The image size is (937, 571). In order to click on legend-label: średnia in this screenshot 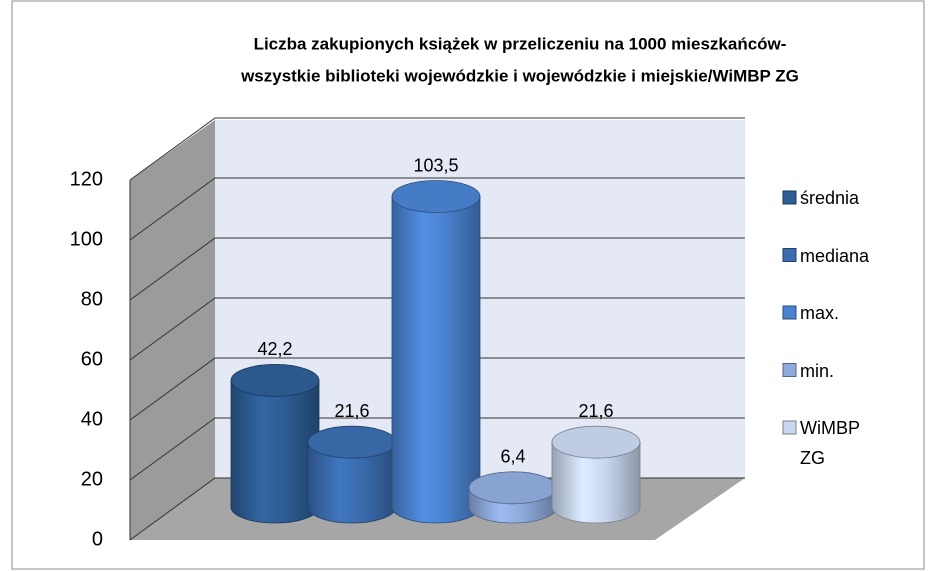, I will do `click(830, 198)`.